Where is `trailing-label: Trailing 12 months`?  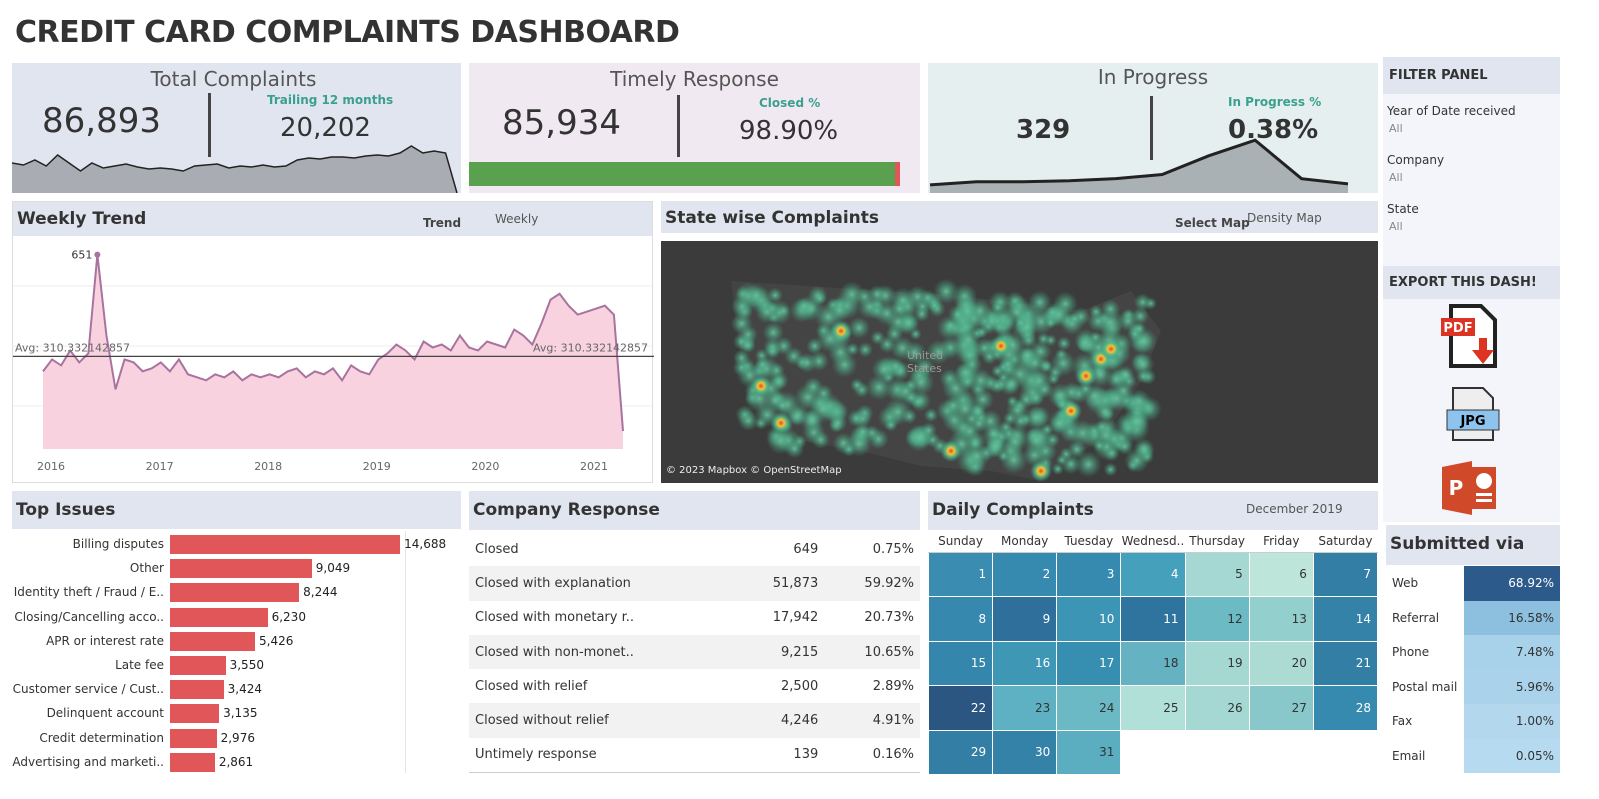
trailing-label: Trailing 12 months is located at coordinates (330, 100).